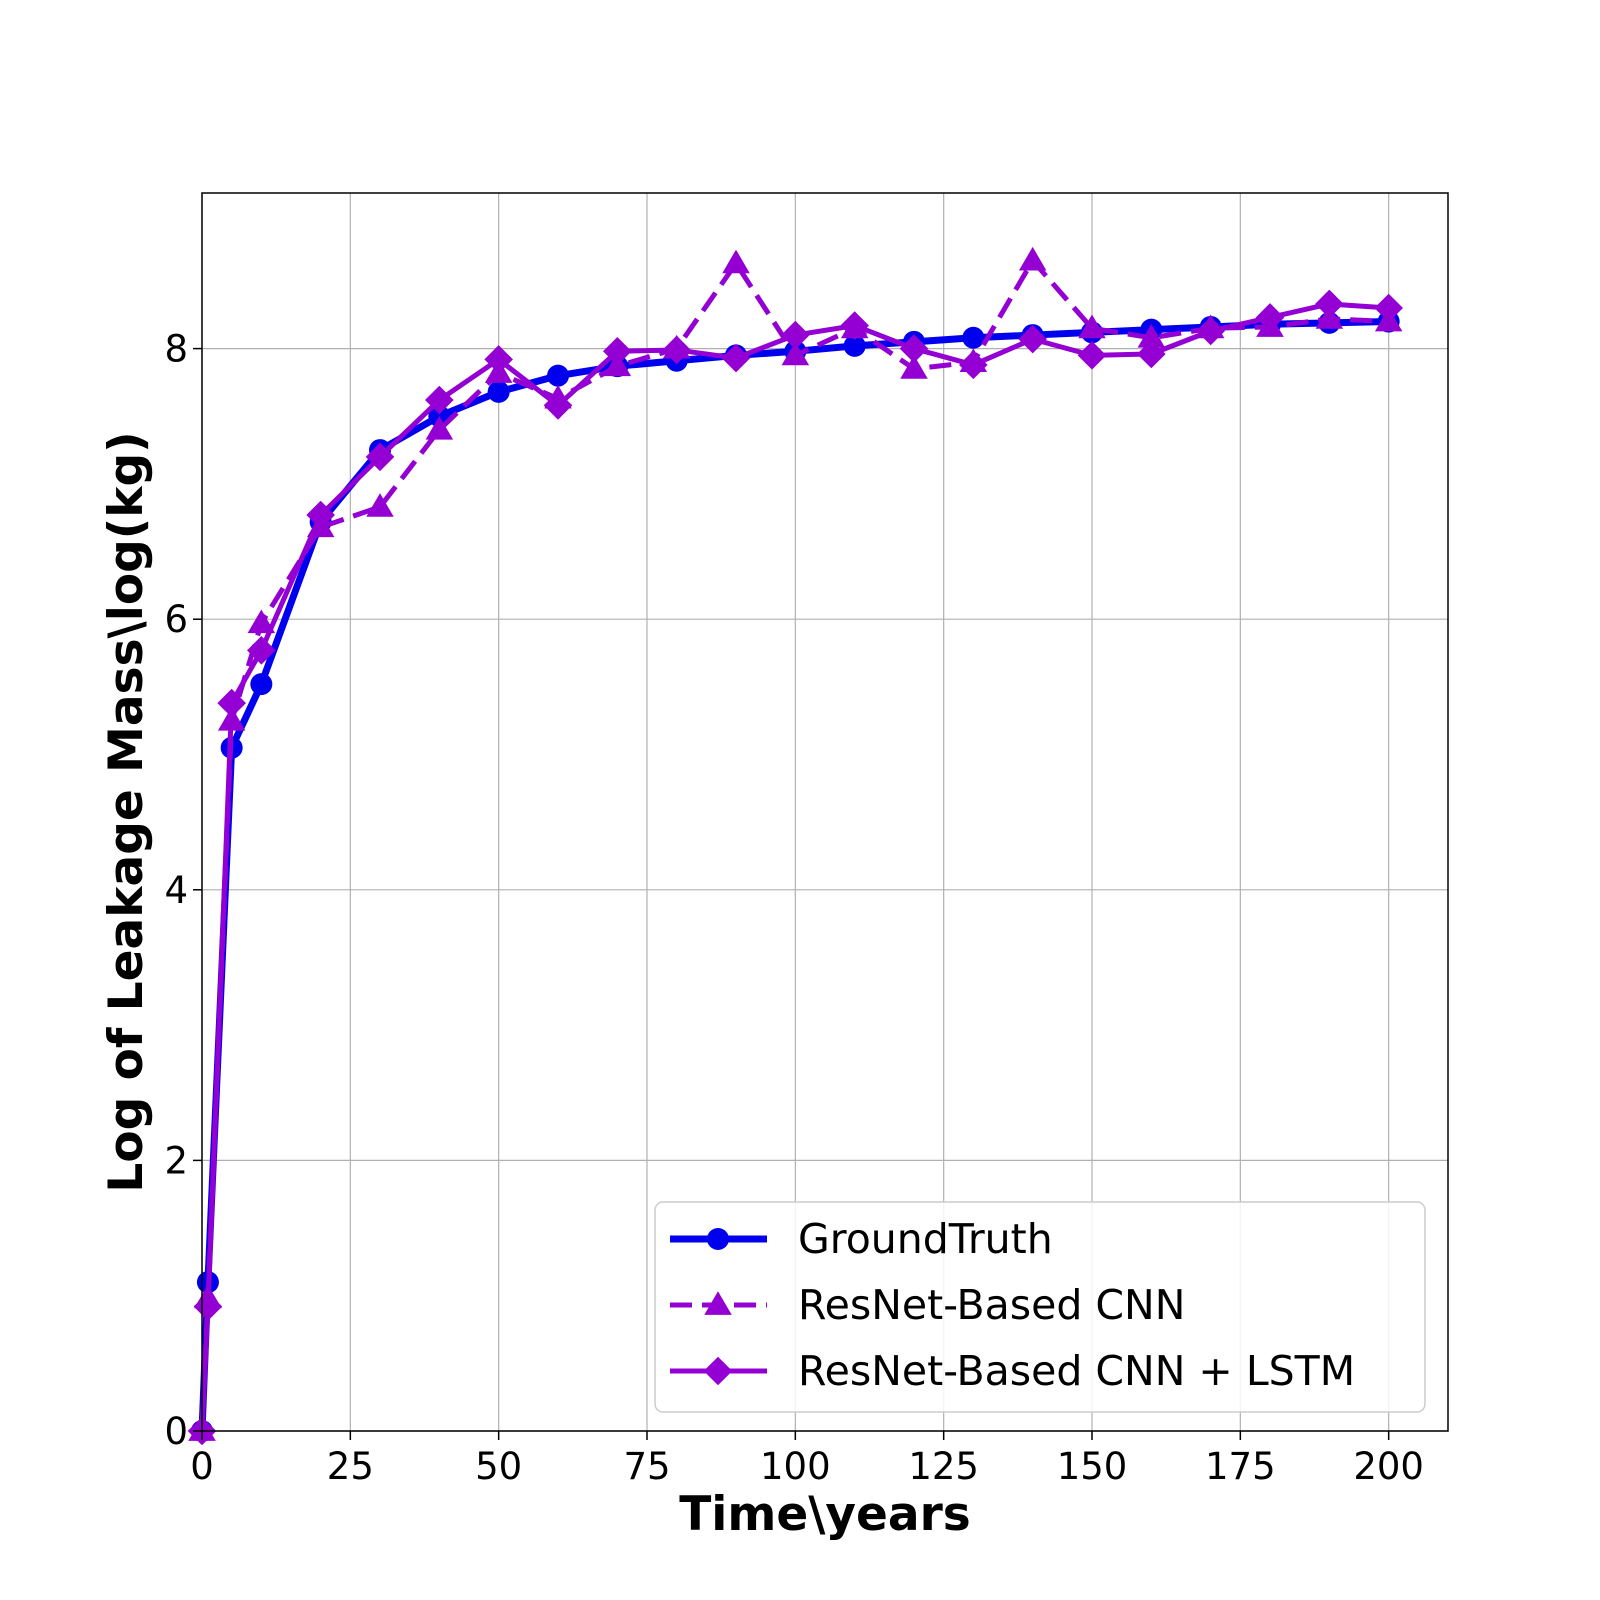 This screenshot has height=1600, width=1600. Describe the element at coordinates (1076, 1371) in the screenshot. I see `legend-label: ResNet-Based CNN + LSTM` at that location.